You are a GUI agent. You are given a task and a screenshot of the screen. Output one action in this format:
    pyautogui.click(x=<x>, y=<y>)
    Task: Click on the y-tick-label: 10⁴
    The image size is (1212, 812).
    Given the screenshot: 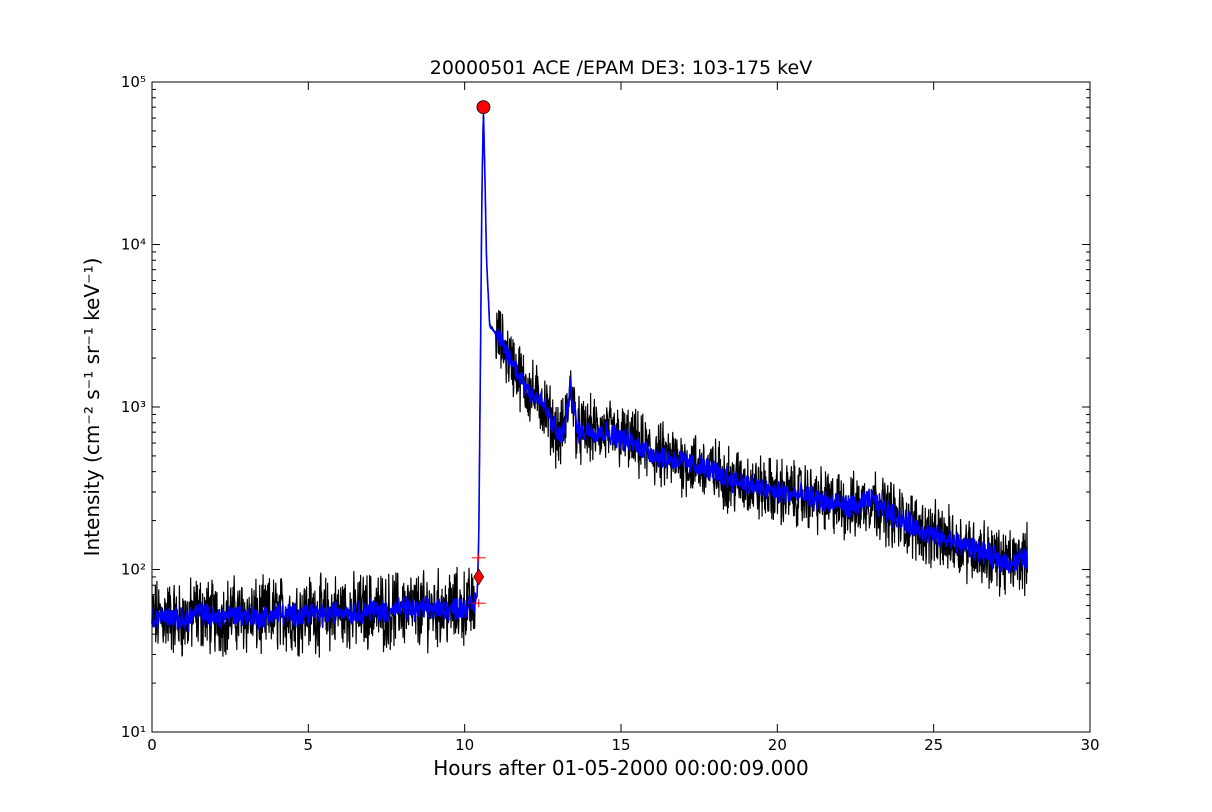 What is the action you would take?
    pyautogui.click(x=133, y=245)
    